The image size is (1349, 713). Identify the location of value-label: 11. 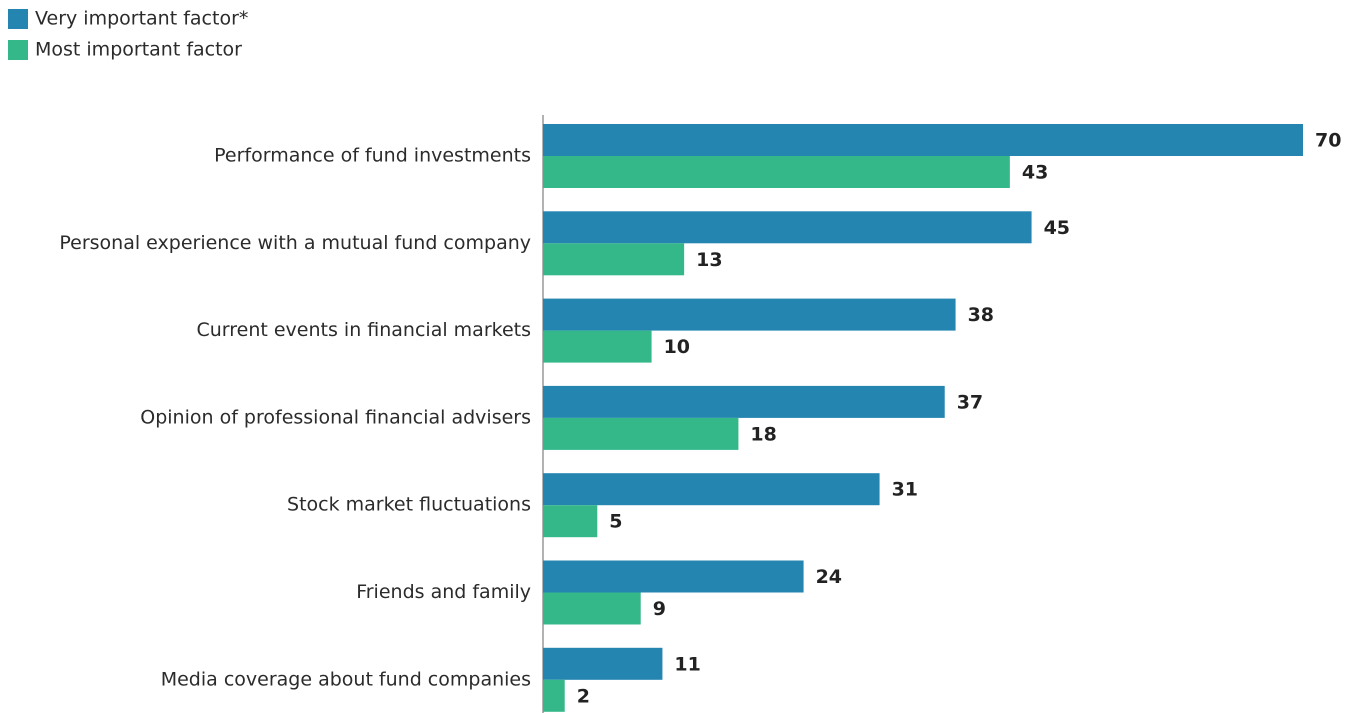
(687, 664).